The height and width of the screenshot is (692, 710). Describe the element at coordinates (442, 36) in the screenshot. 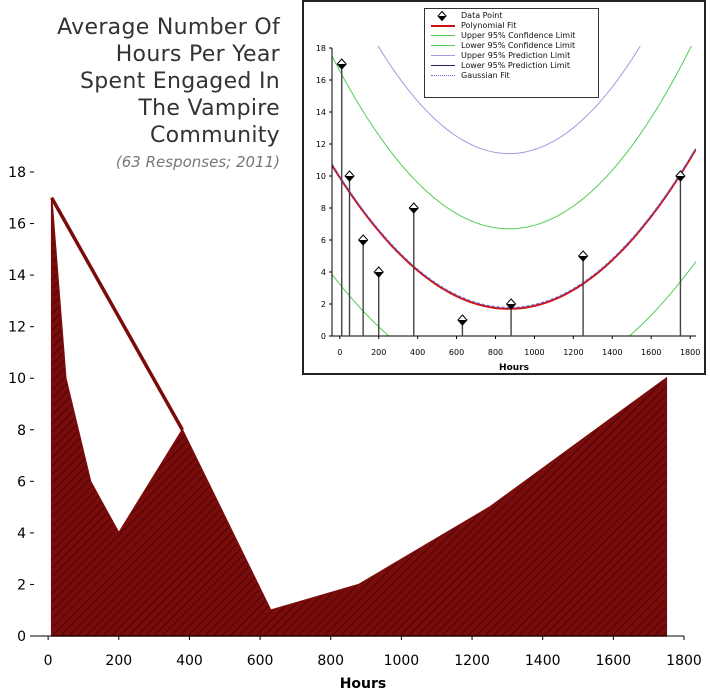

I see `legend-swatch-upper-confidence` at that location.